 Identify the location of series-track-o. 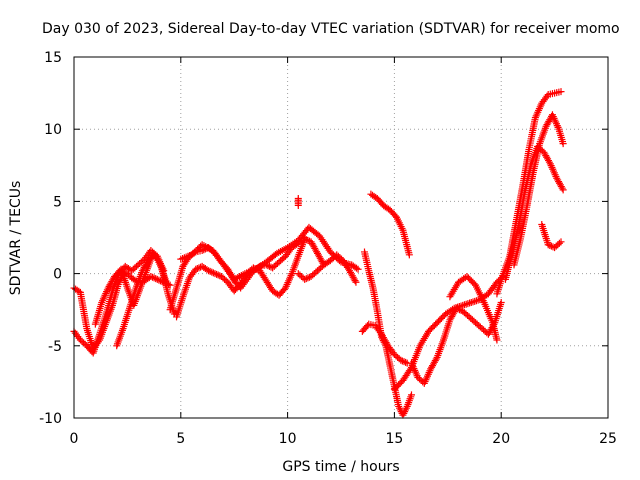
(473, 308).